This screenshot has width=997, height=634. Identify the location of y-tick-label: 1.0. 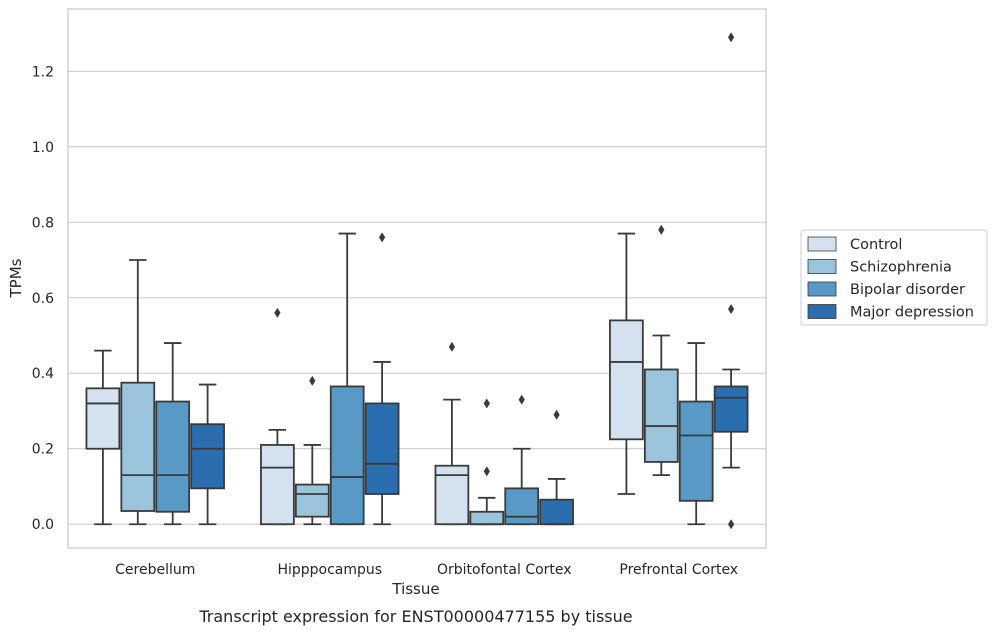
(43, 148).